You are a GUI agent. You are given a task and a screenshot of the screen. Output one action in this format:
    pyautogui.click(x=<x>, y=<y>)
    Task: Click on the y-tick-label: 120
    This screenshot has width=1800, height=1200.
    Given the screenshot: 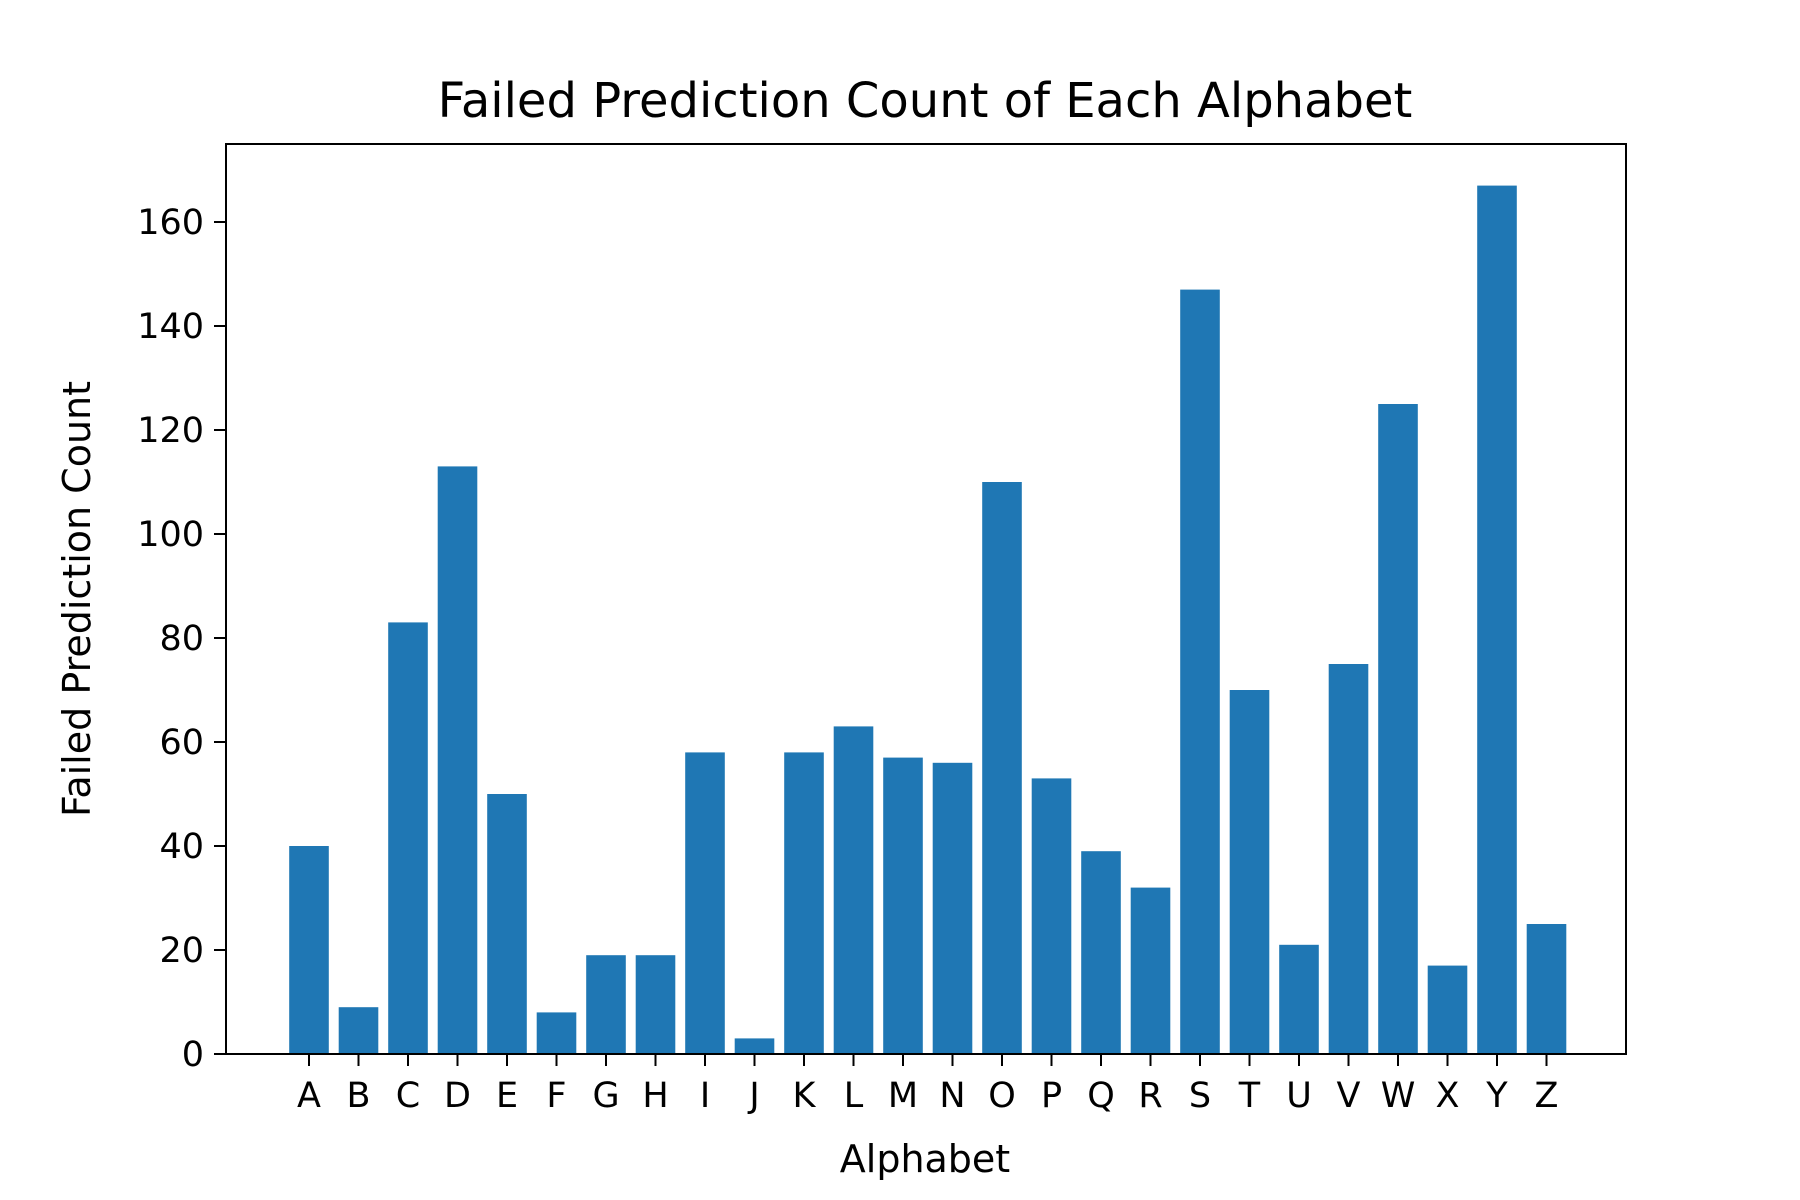 What is the action you would take?
    pyautogui.click(x=170, y=431)
    